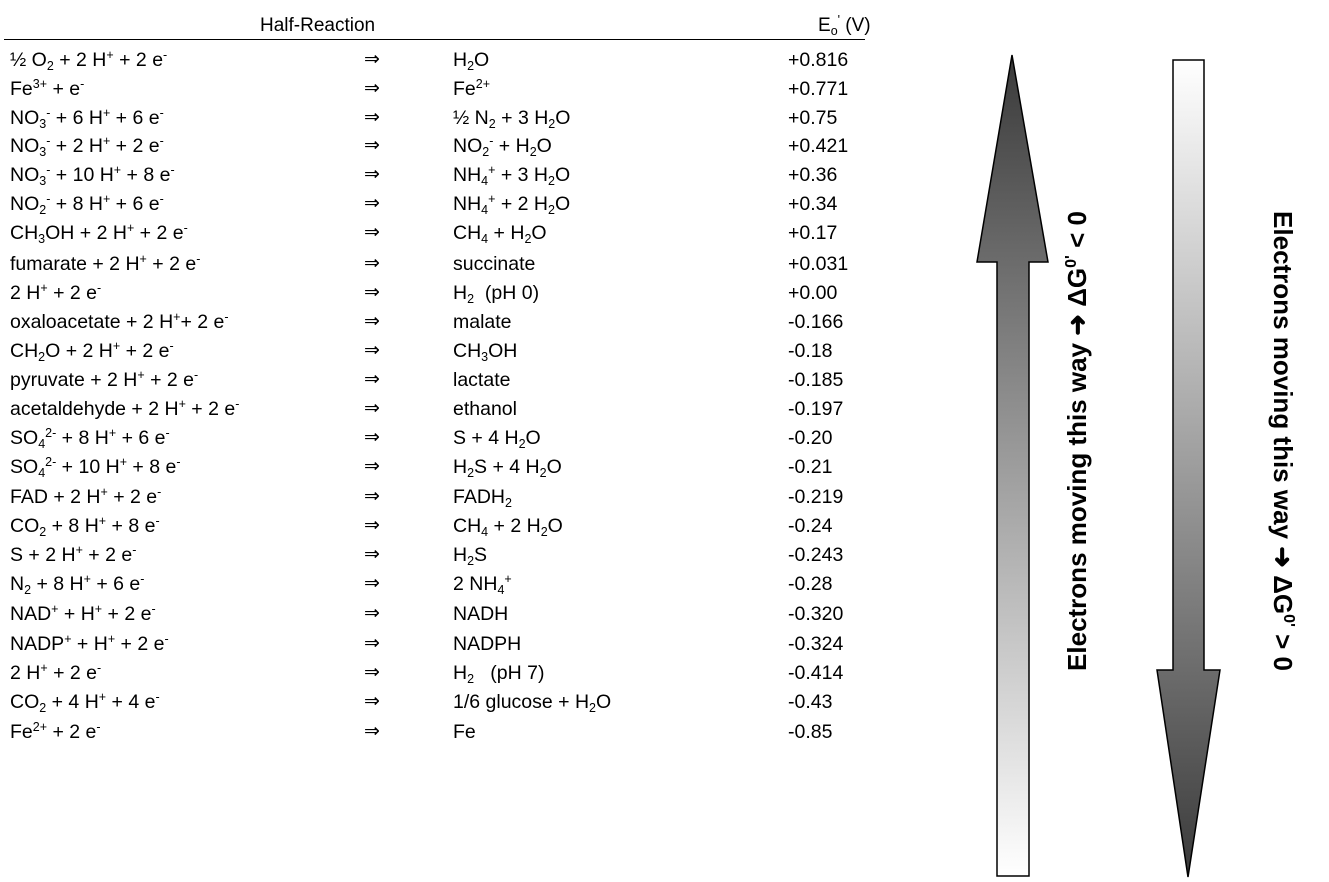 This screenshot has width=1329, height=882. Describe the element at coordinates (464, 732) in the screenshot. I see `product-cell: Fe` at that location.